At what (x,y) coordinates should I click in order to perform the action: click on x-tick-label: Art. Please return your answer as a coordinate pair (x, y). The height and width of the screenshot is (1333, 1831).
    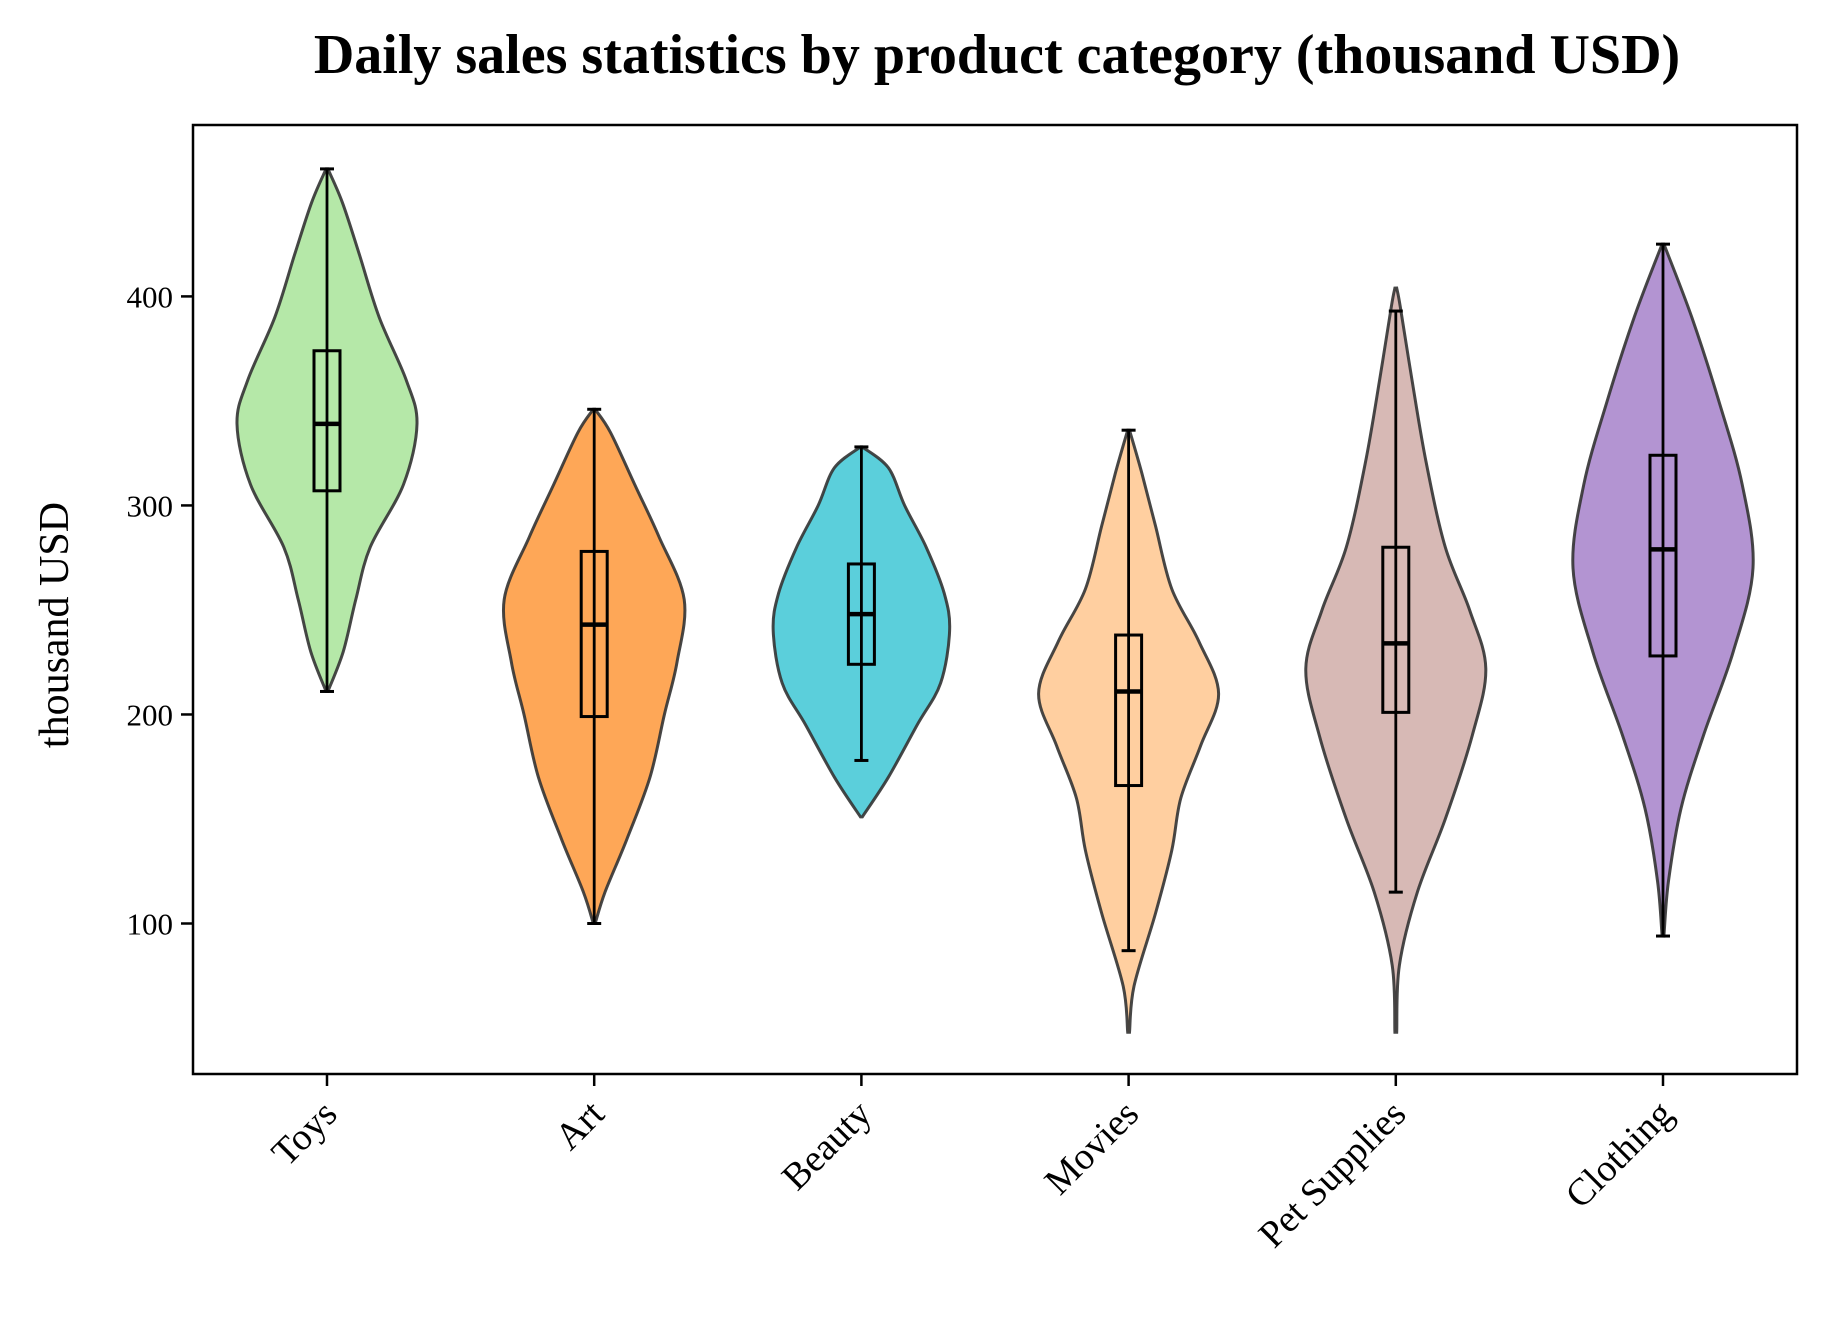
    Looking at the image, I should click on (580, 1125).